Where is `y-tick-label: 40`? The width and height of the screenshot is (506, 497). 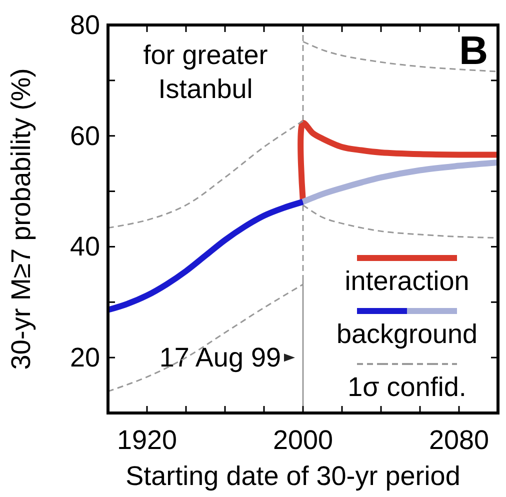 y-tick-label: 40 is located at coordinates (85, 247).